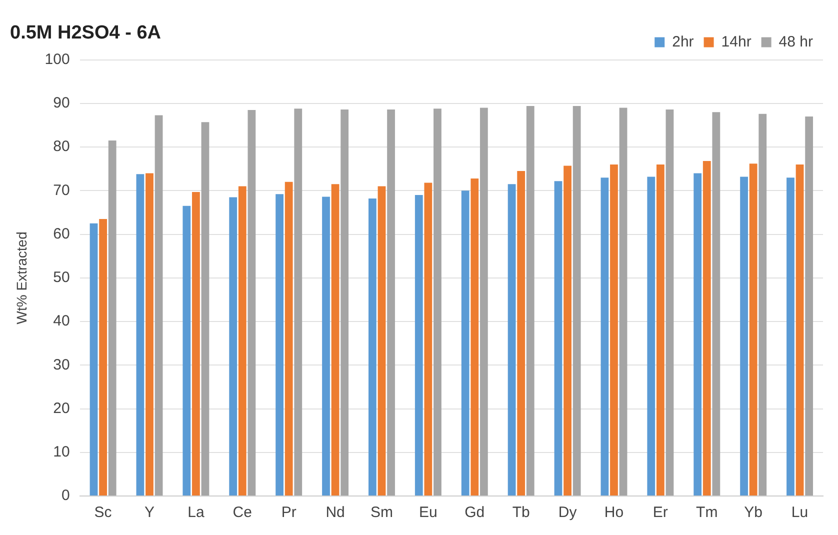 This screenshot has height=535, width=838. I want to click on x-tick-label: Pr, so click(288, 513).